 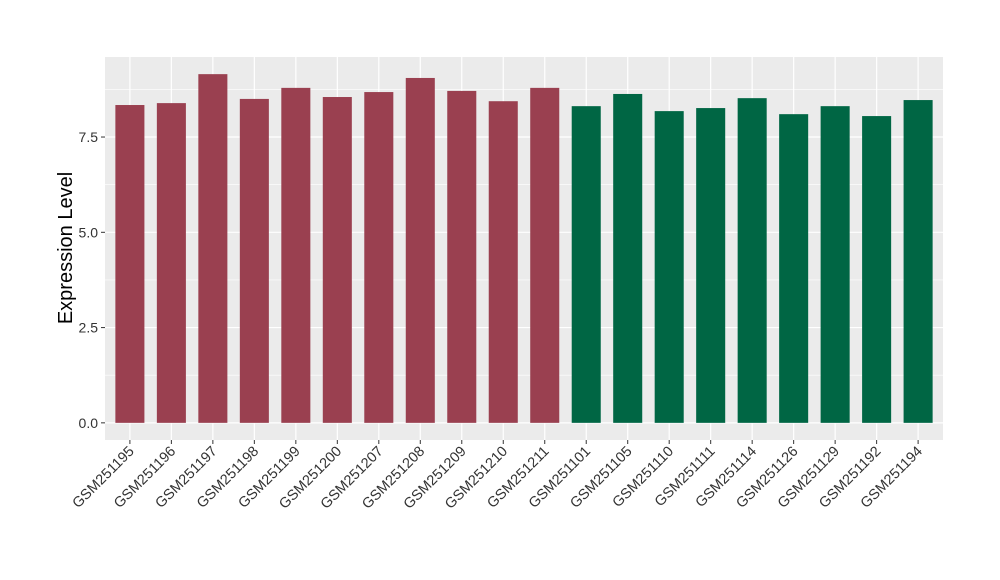 I want to click on bar-GSM251196, so click(x=171, y=263).